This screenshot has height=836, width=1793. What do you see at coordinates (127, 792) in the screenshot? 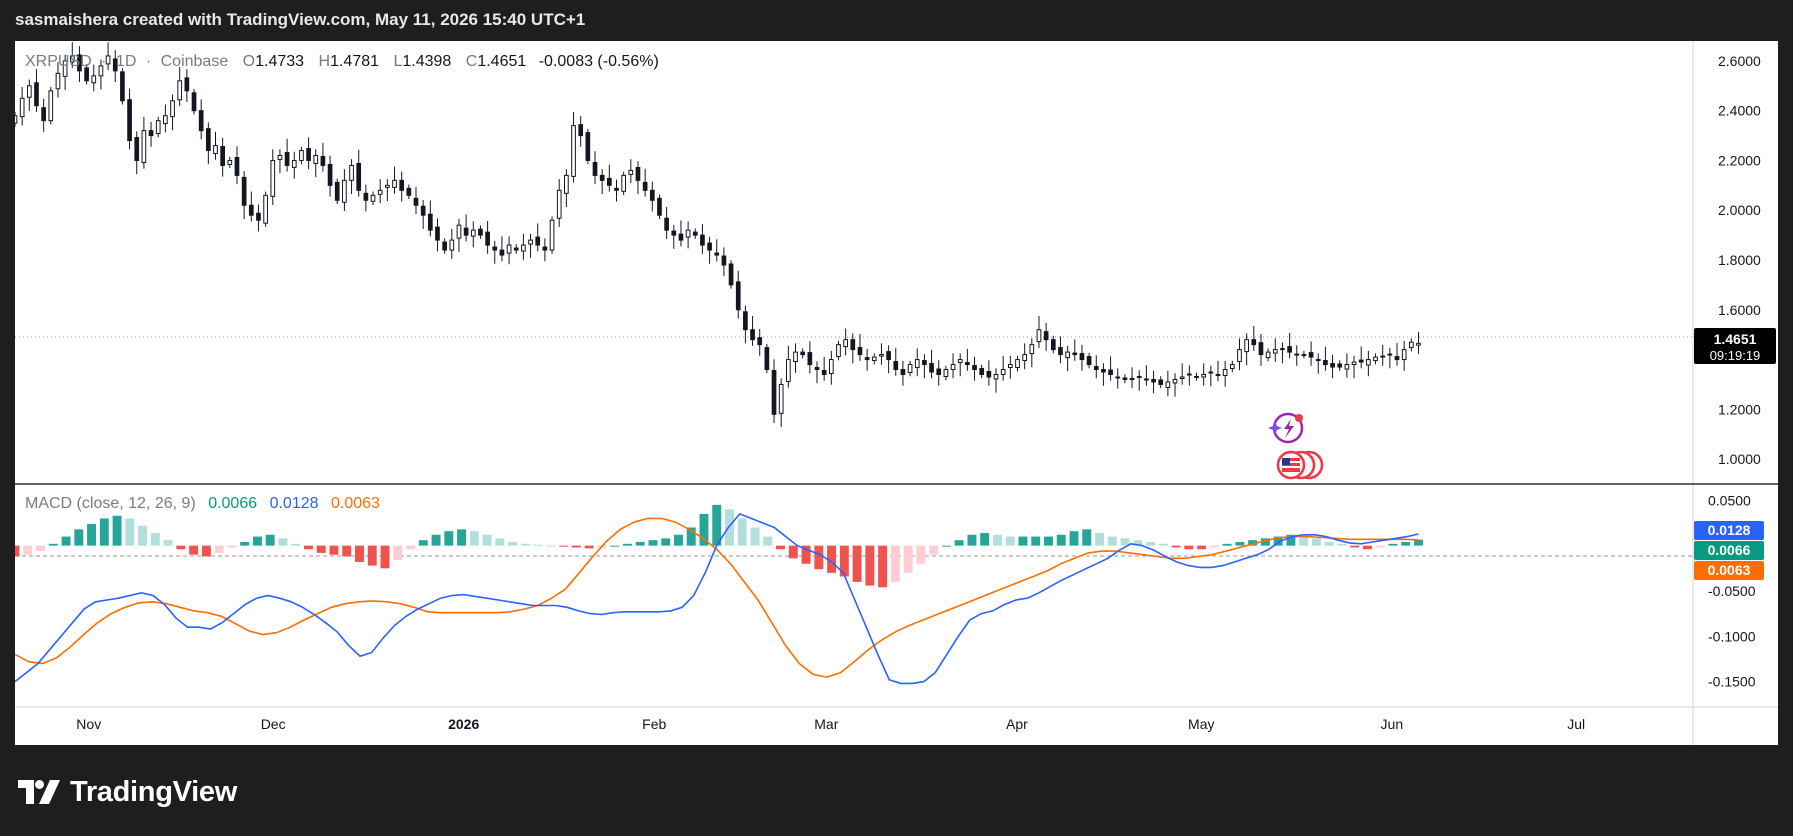
I see `tradingview-brand: TradingView` at bounding box center [127, 792].